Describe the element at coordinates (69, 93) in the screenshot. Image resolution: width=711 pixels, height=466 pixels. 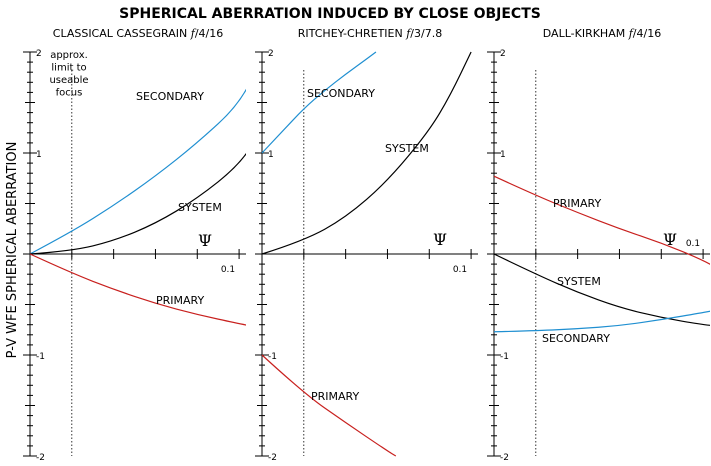
I see `limit-annotation: focus` at that location.